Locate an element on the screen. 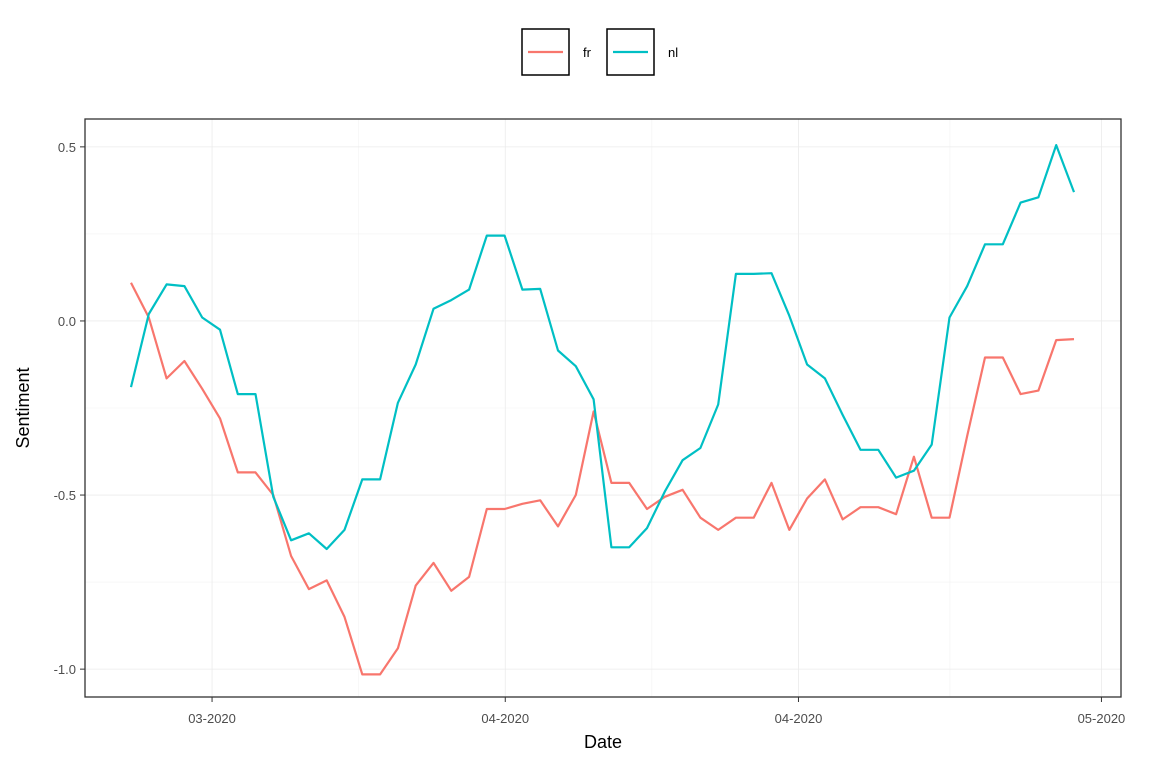 This screenshot has width=1152, height=768. legend-label-fr: fr is located at coordinates (587, 52).